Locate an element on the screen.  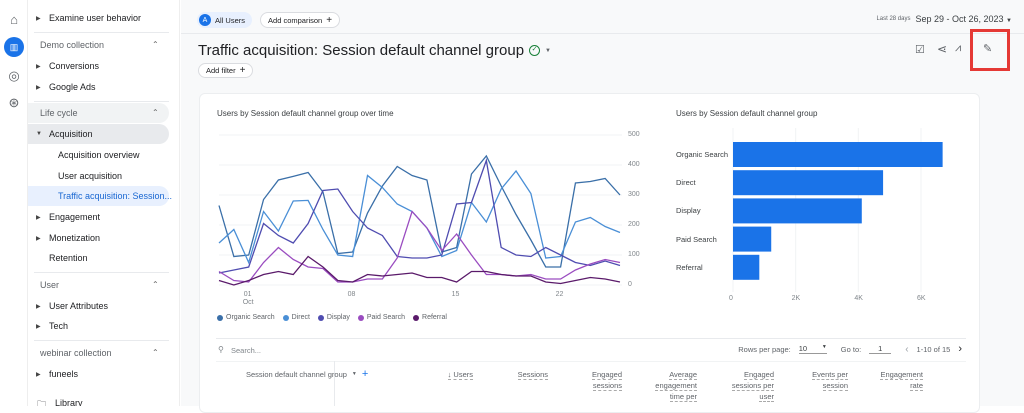
filter-bar: Add filter + is located at coordinates (226, 70).